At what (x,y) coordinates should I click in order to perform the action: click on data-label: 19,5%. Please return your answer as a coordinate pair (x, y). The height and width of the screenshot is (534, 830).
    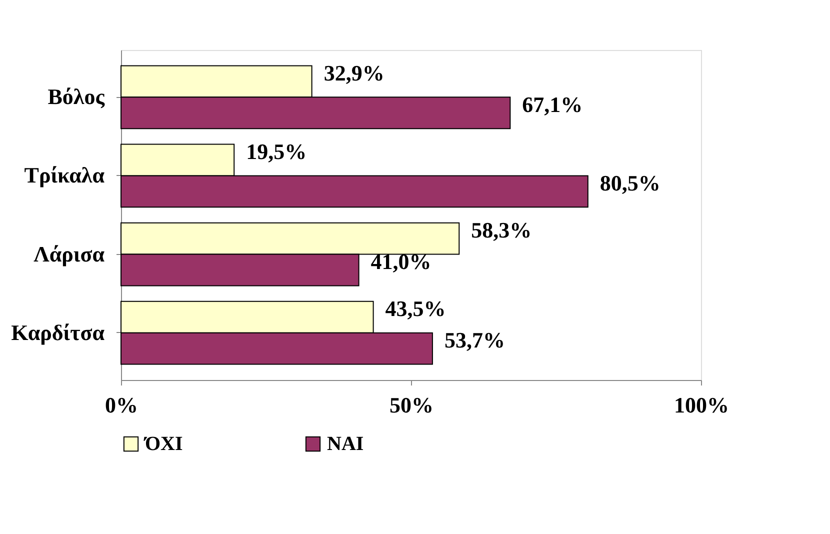
    Looking at the image, I should click on (276, 151).